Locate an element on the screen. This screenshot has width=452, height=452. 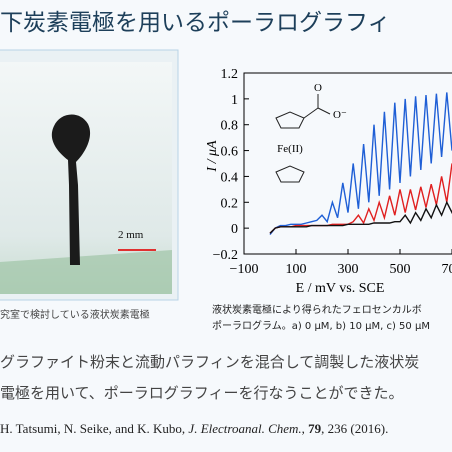
reference-authors: H. Tatsumi, N. Seike, and K. Kubo, is located at coordinates (94, 428).